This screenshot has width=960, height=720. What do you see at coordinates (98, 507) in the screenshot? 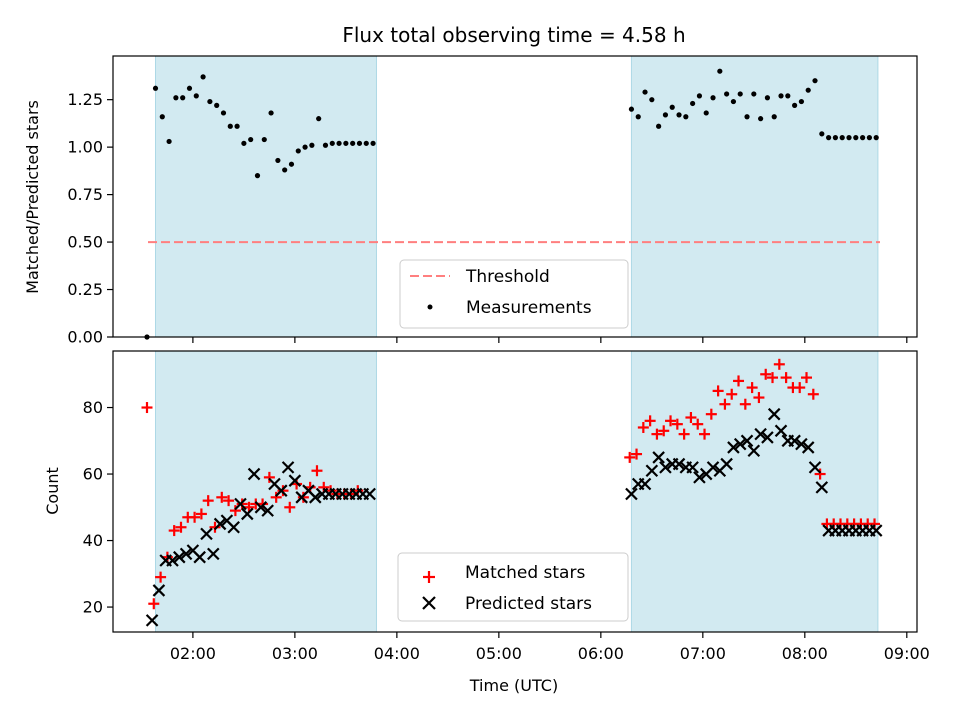
I see `count-y-ticks: 20 40 60 80` at bounding box center [98, 507].